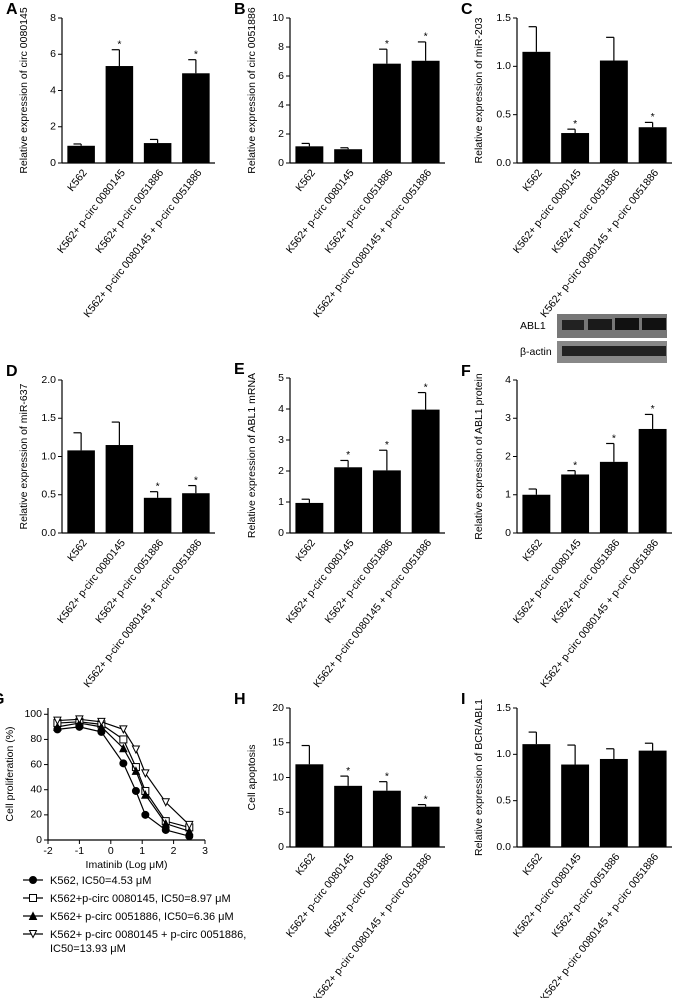 The width and height of the screenshot is (685, 998). Describe the element at coordinates (281, 47) in the screenshot. I see `y-tick-label: 8` at that location.